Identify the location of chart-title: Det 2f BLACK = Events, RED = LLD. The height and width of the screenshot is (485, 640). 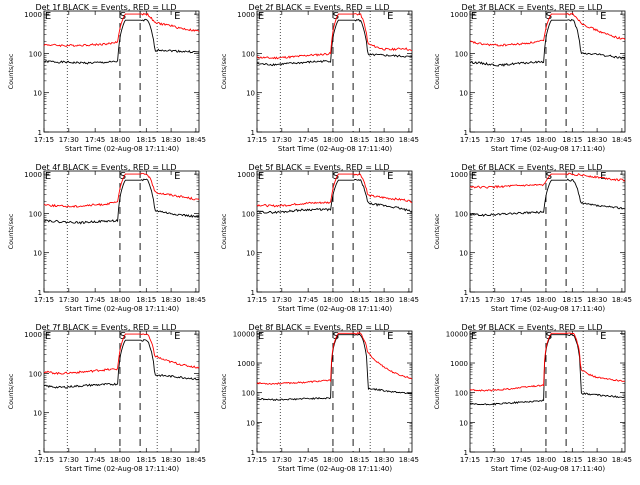
(318, 7).